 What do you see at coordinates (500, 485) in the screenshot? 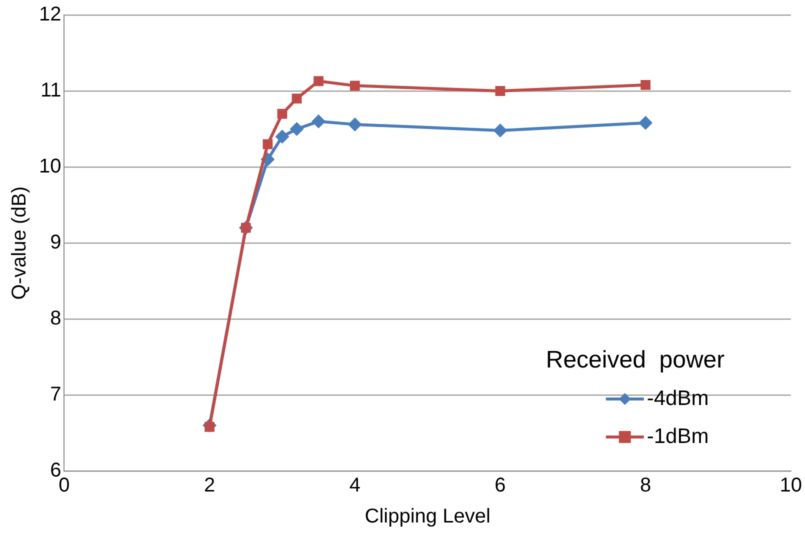
I see `x-tick-label: 6` at bounding box center [500, 485].